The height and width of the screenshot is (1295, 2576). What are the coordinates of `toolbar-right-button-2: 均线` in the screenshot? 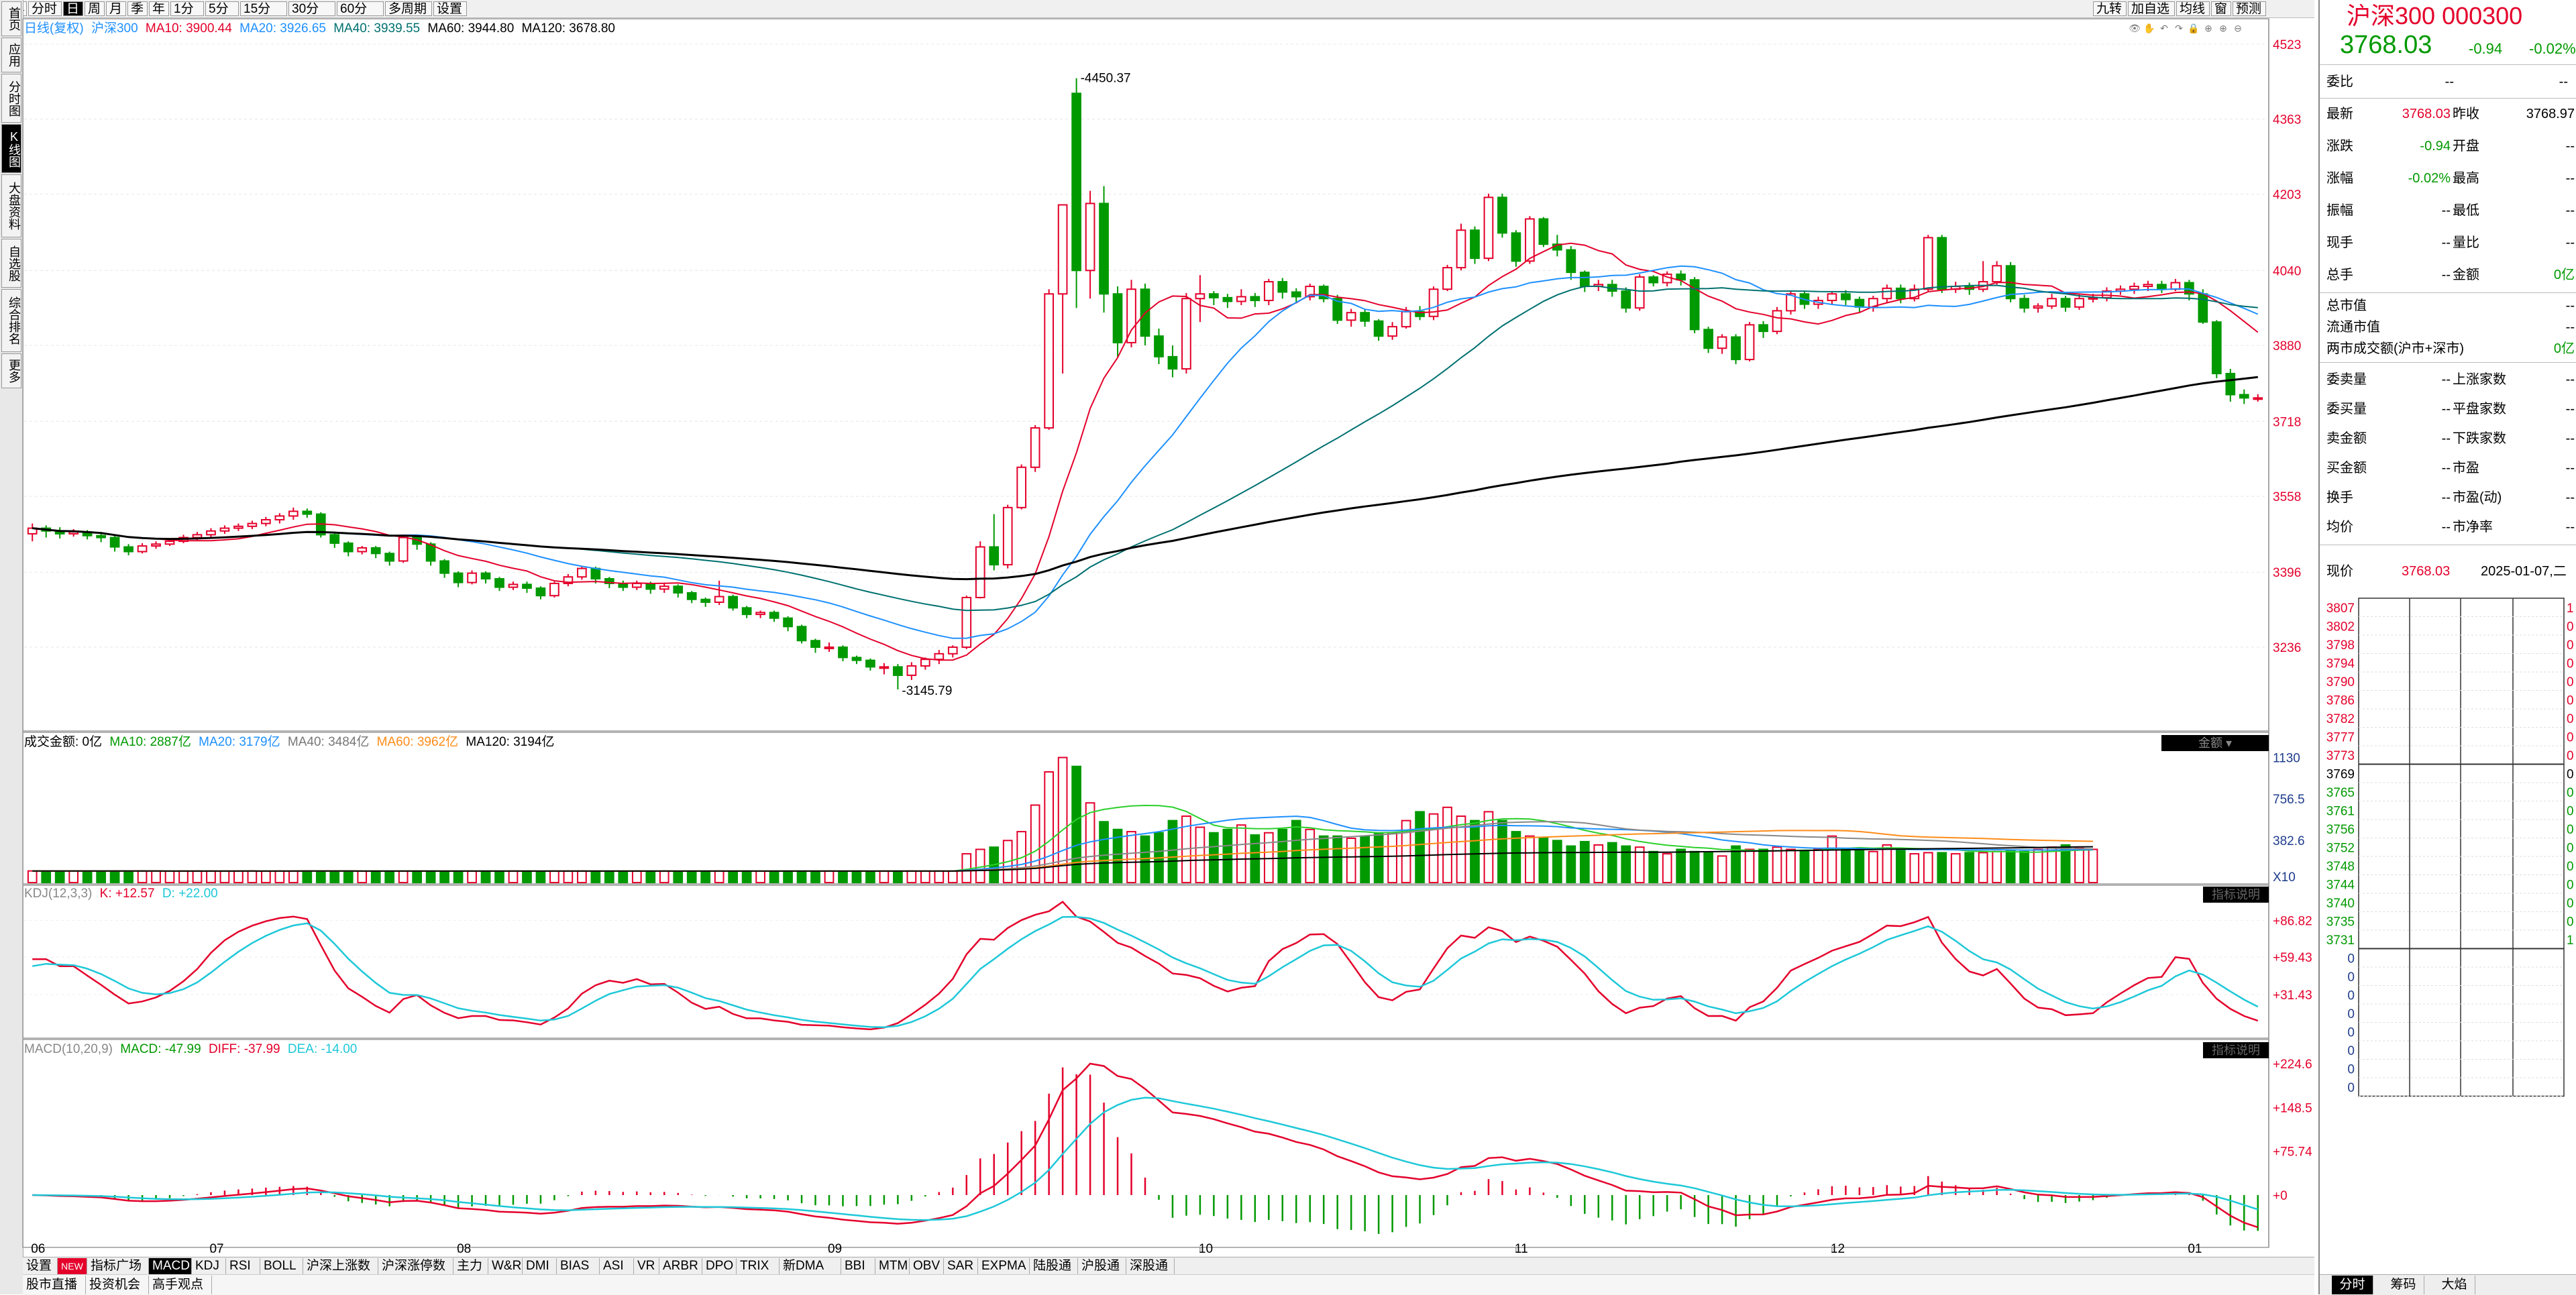 It's located at (2193, 9).